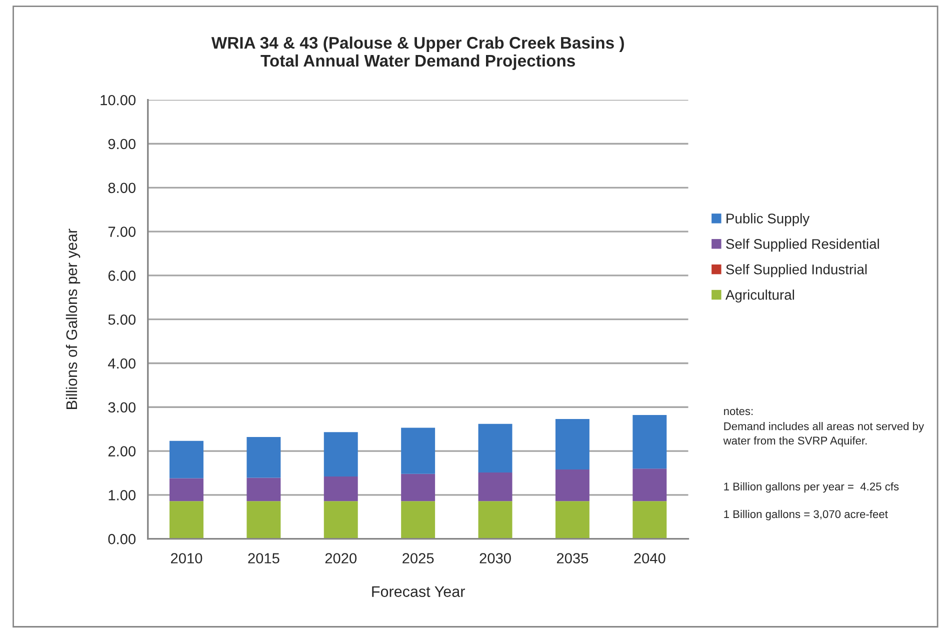 The height and width of the screenshot is (628, 948). Describe the element at coordinates (572, 558) in the screenshot. I see `x-tick-label: 2035` at that location.